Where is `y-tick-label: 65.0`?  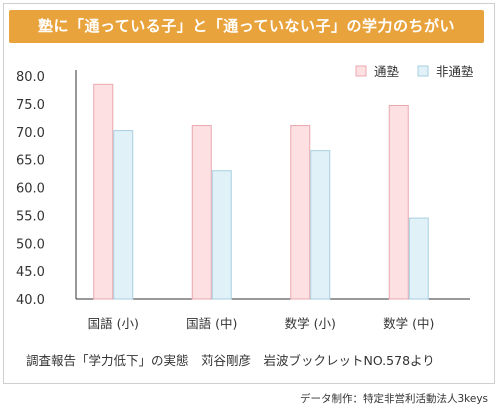
y-tick-label: 65.0 is located at coordinates (30, 161).